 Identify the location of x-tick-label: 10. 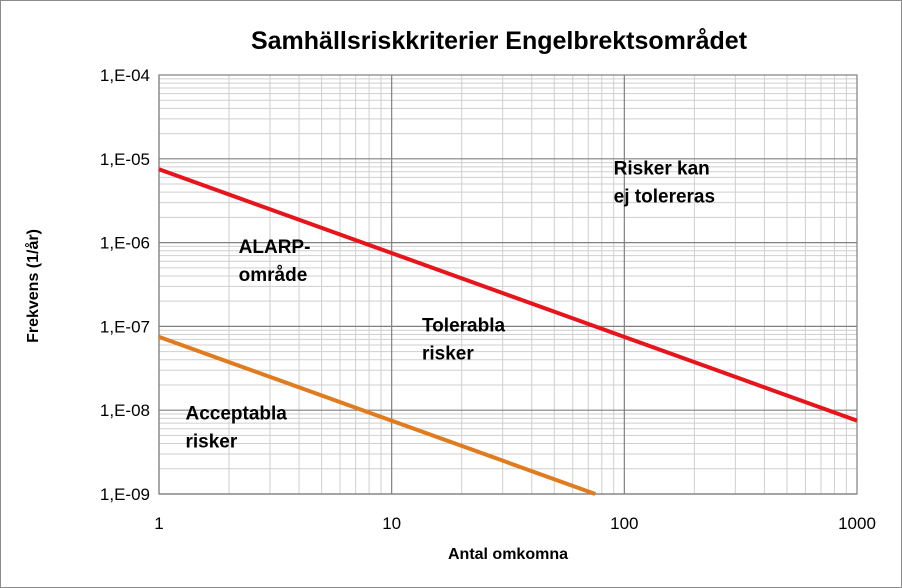
(391, 523).